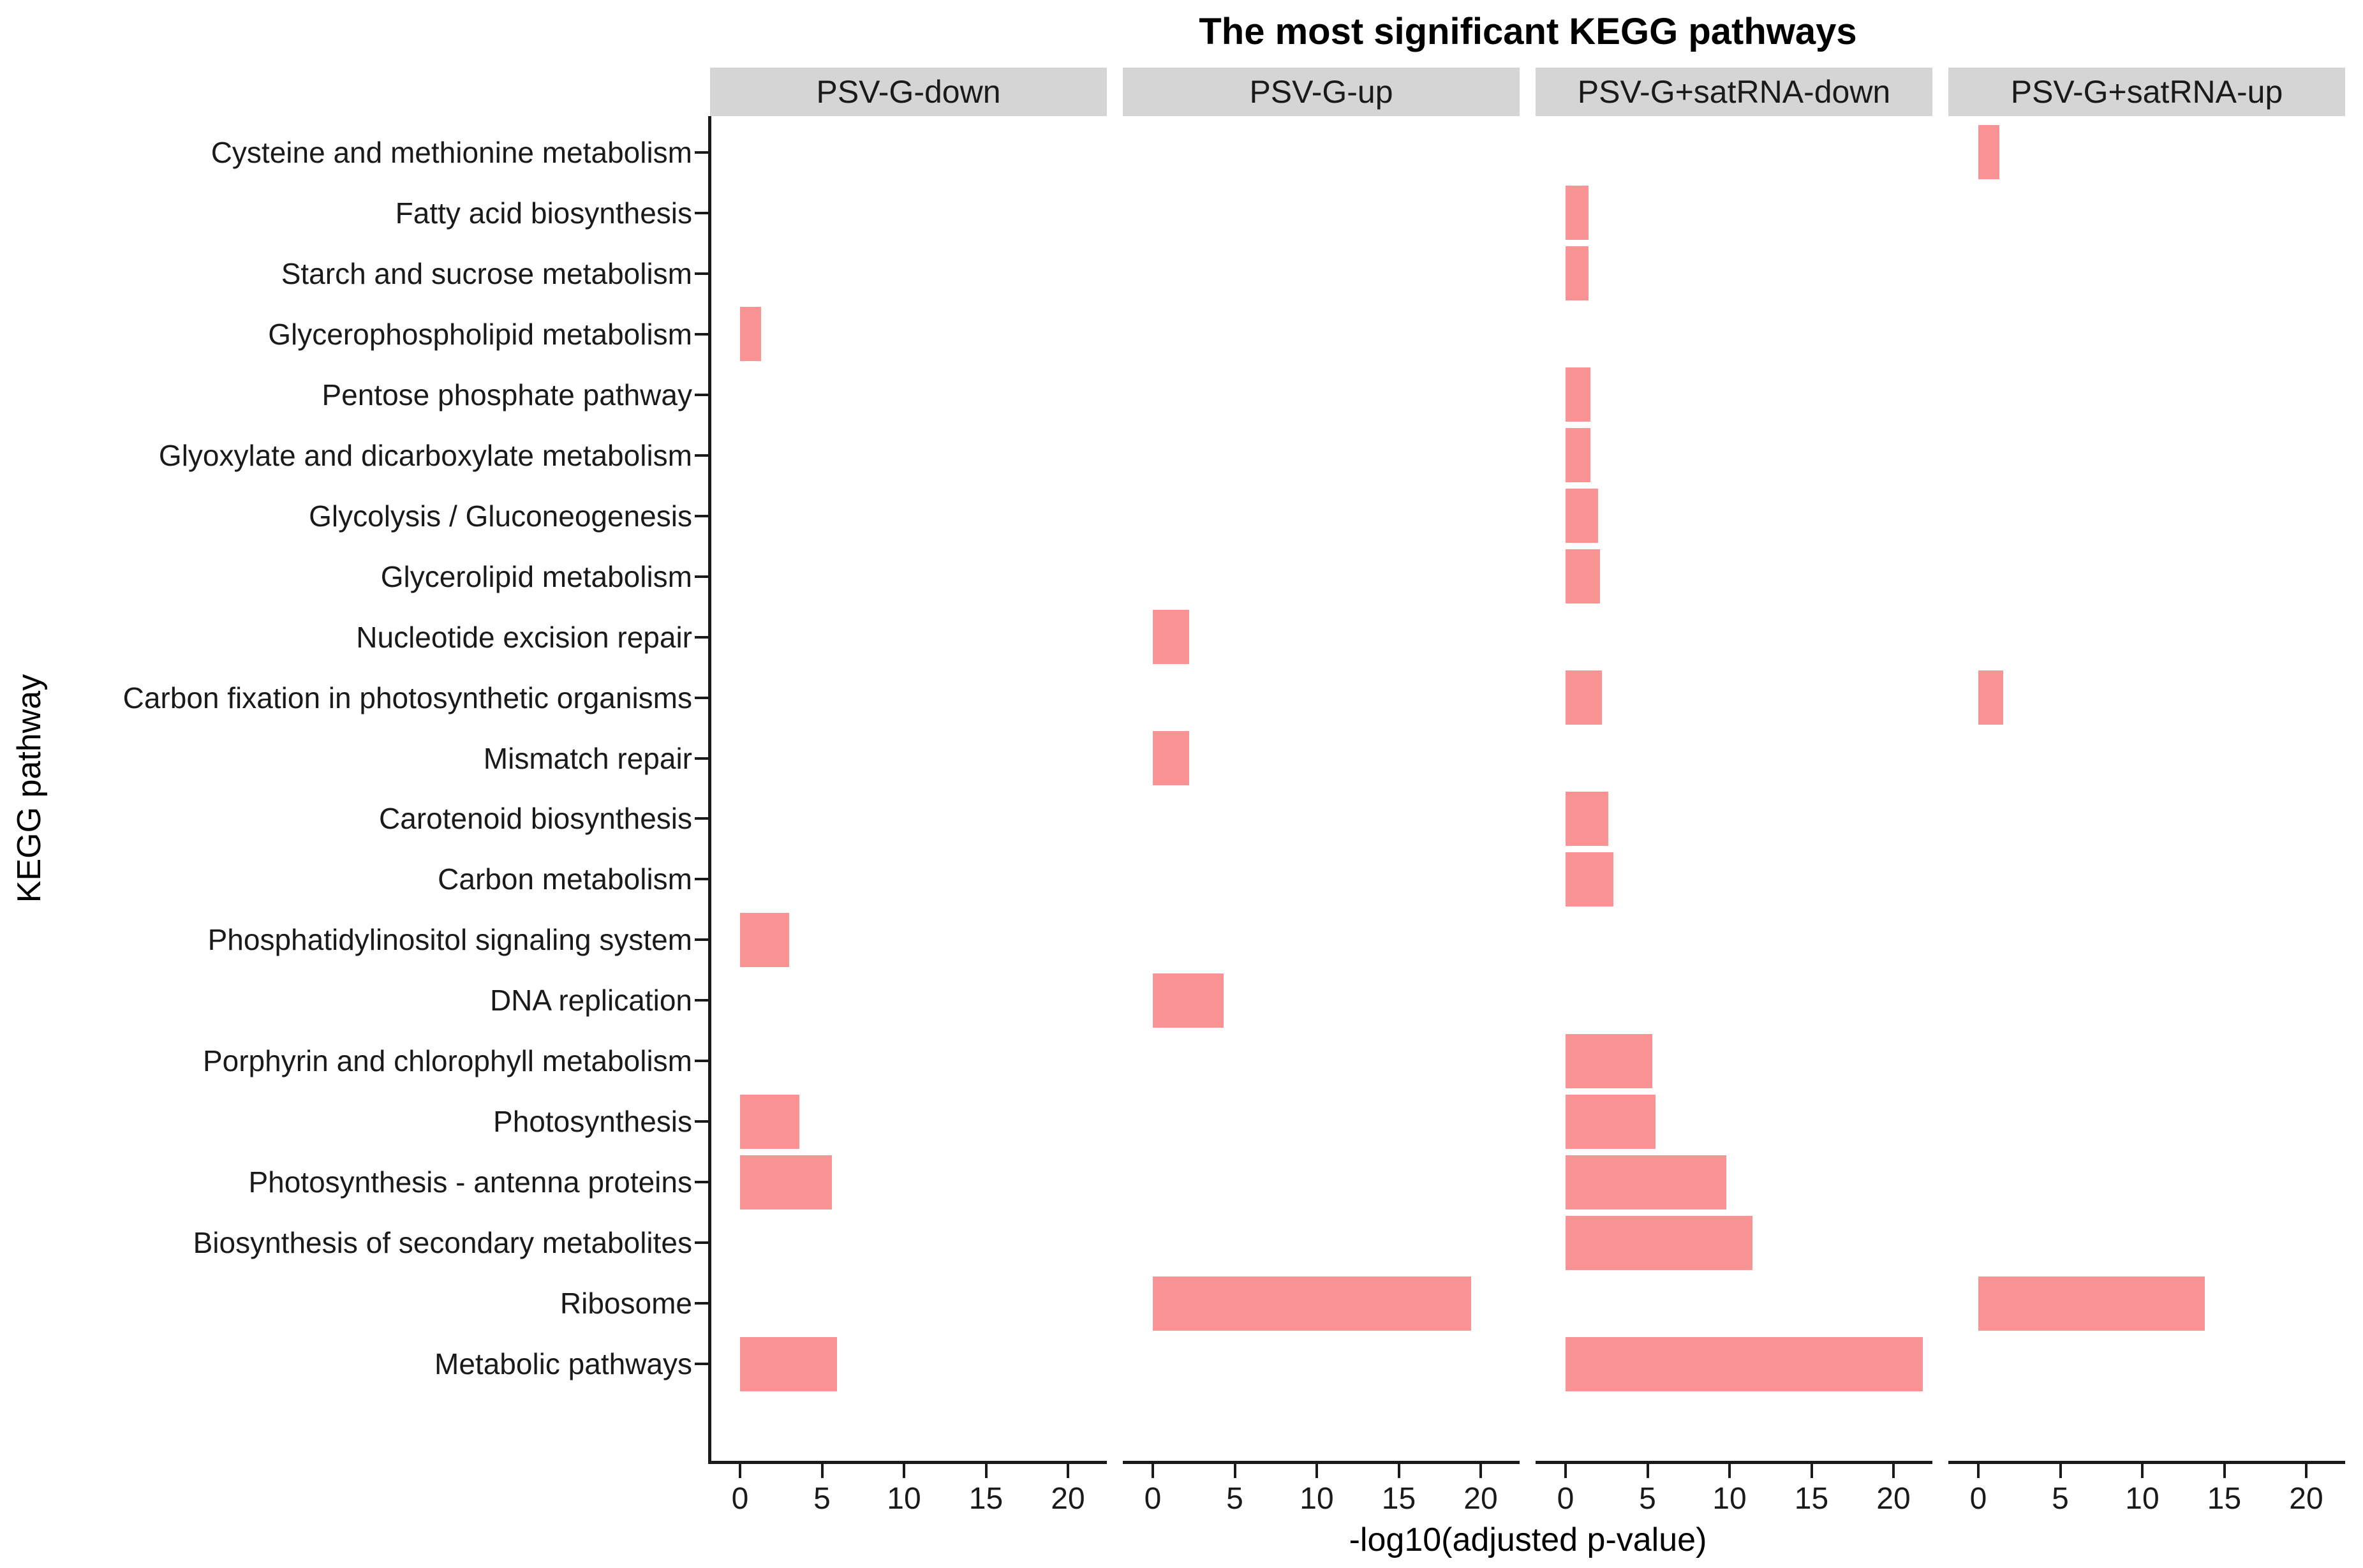 The height and width of the screenshot is (1568, 2363). Describe the element at coordinates (565, 879) in the screenshot. I see `y-axis-label: Carbon metabolism` at that location.